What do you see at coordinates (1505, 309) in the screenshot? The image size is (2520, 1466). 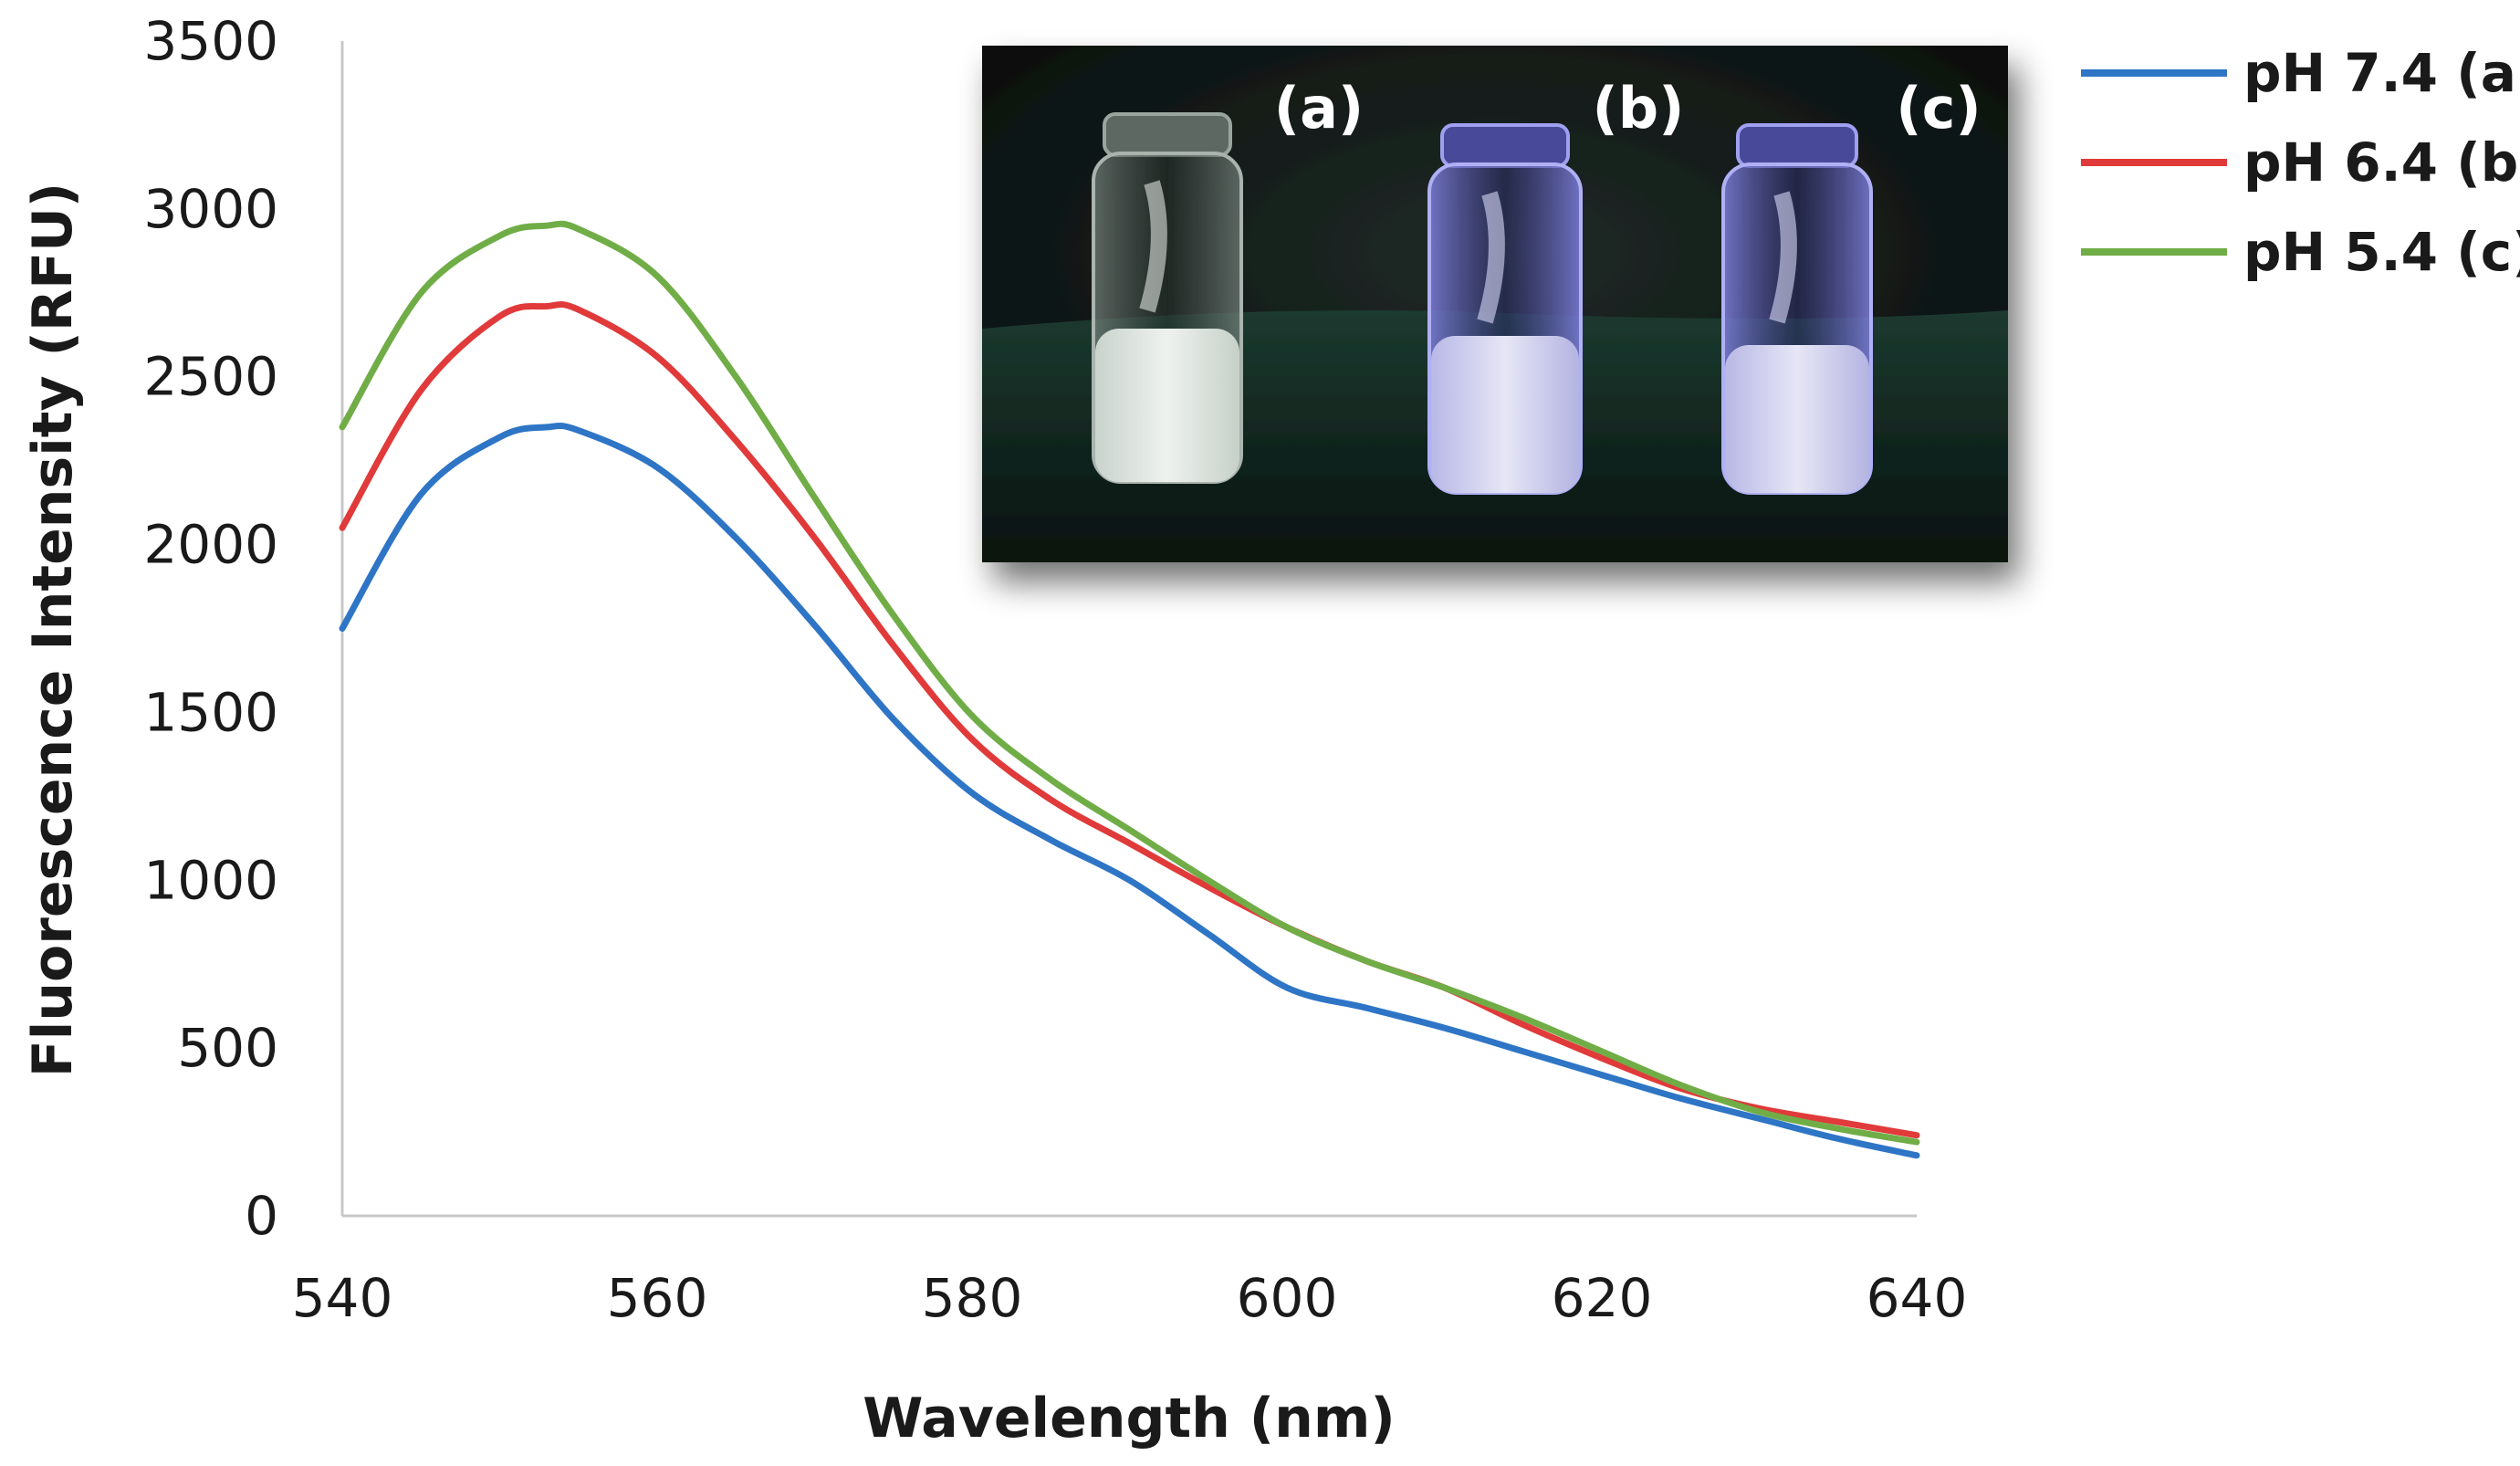 I see `vial-b` at bounding box center [1505, 309].